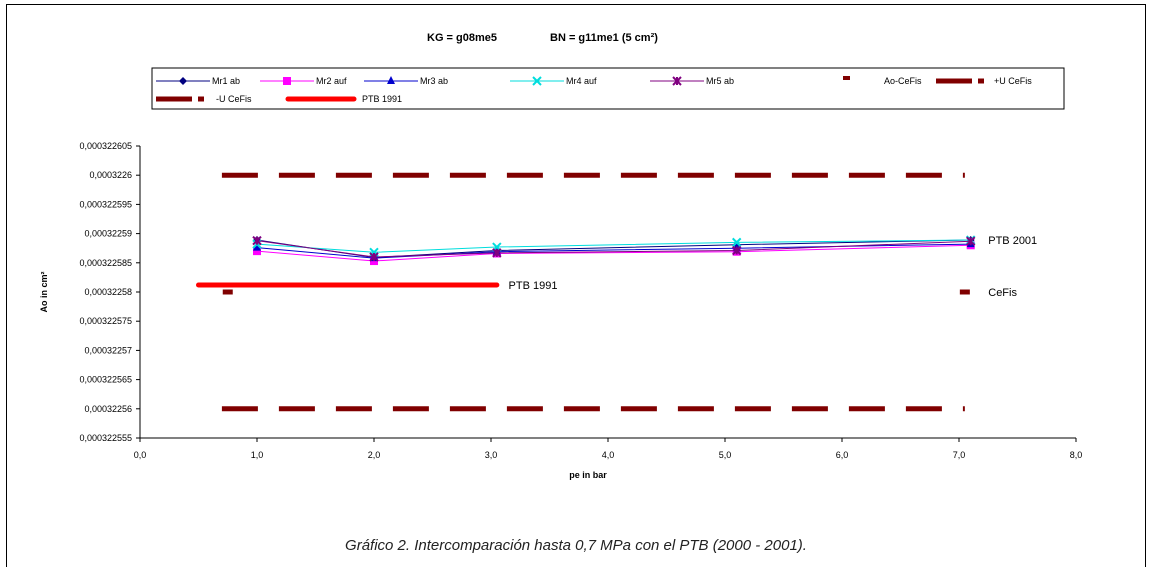  I want to click on annotation: PTB 1991, so click(533, 286).